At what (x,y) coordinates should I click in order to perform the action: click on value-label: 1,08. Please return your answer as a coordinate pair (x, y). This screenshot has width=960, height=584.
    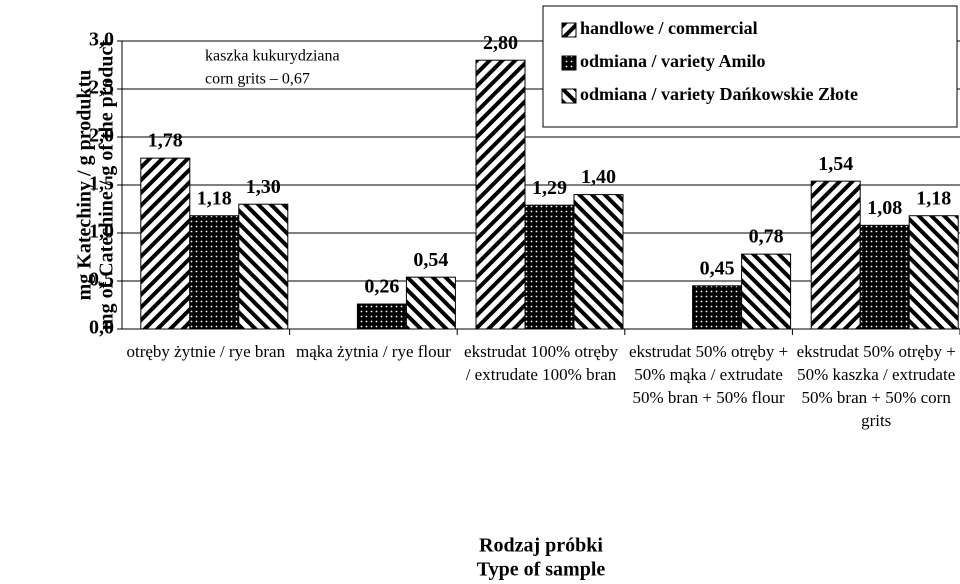
    Looking at the image, I should click on (884, 208).